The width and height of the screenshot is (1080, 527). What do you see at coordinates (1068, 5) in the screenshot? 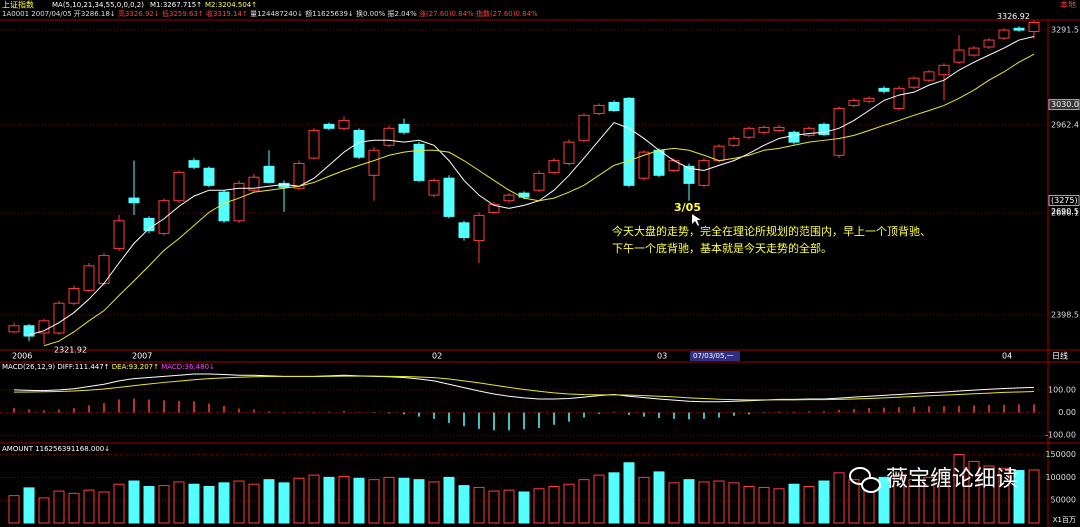
I see `source-label: 本地` at bounding box center [1068, 5].